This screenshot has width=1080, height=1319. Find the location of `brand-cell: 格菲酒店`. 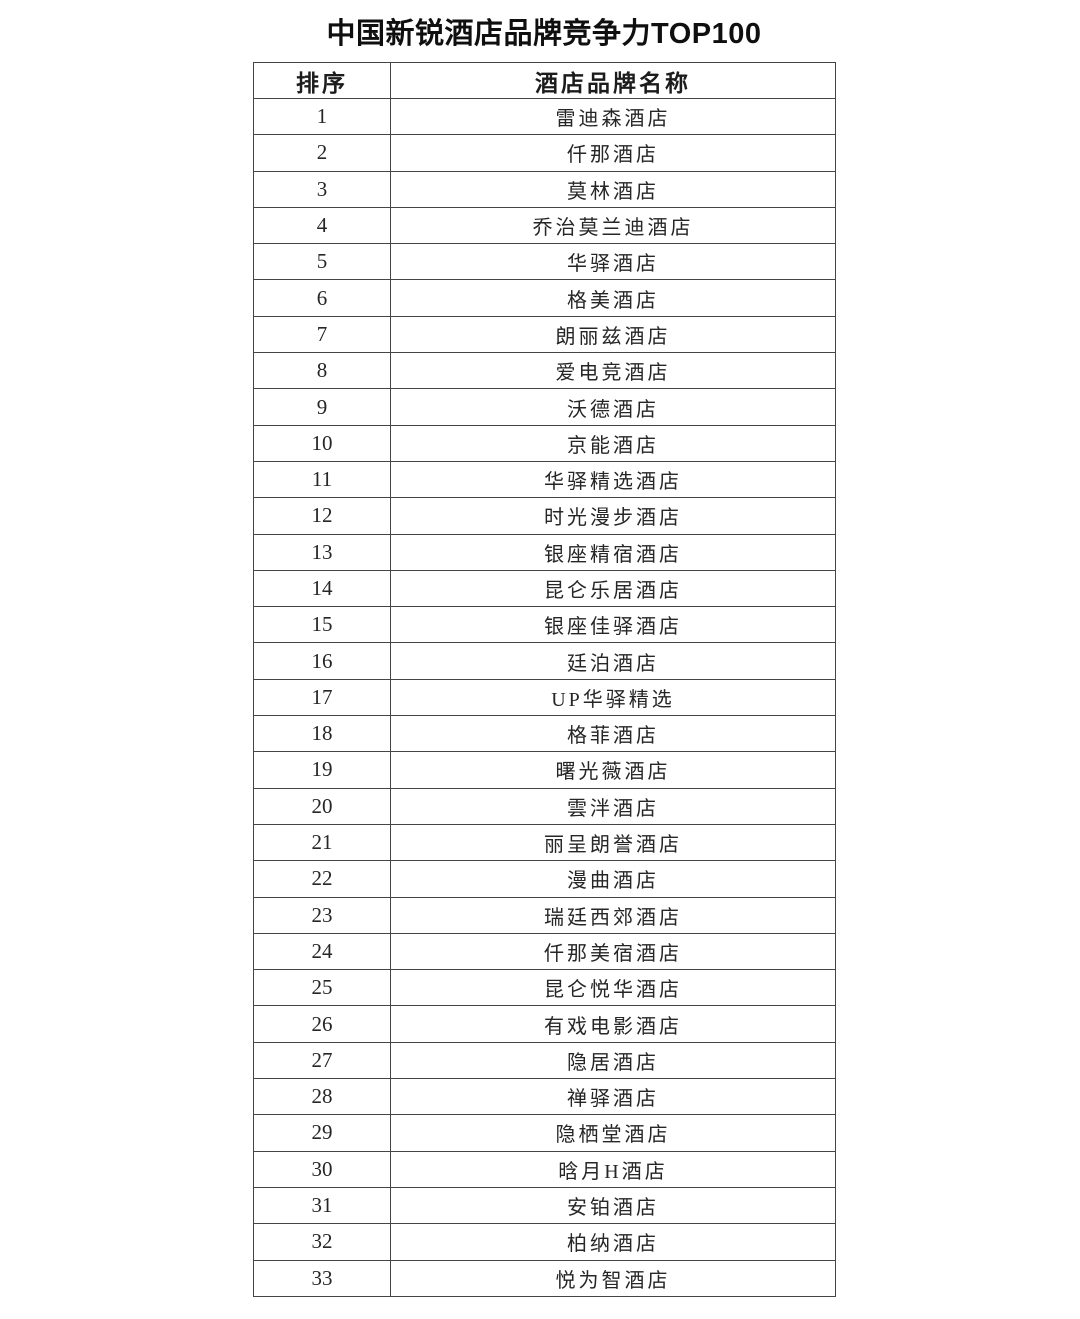

brand-cell: 格菲酒店 is located at coordinates (613, 734).